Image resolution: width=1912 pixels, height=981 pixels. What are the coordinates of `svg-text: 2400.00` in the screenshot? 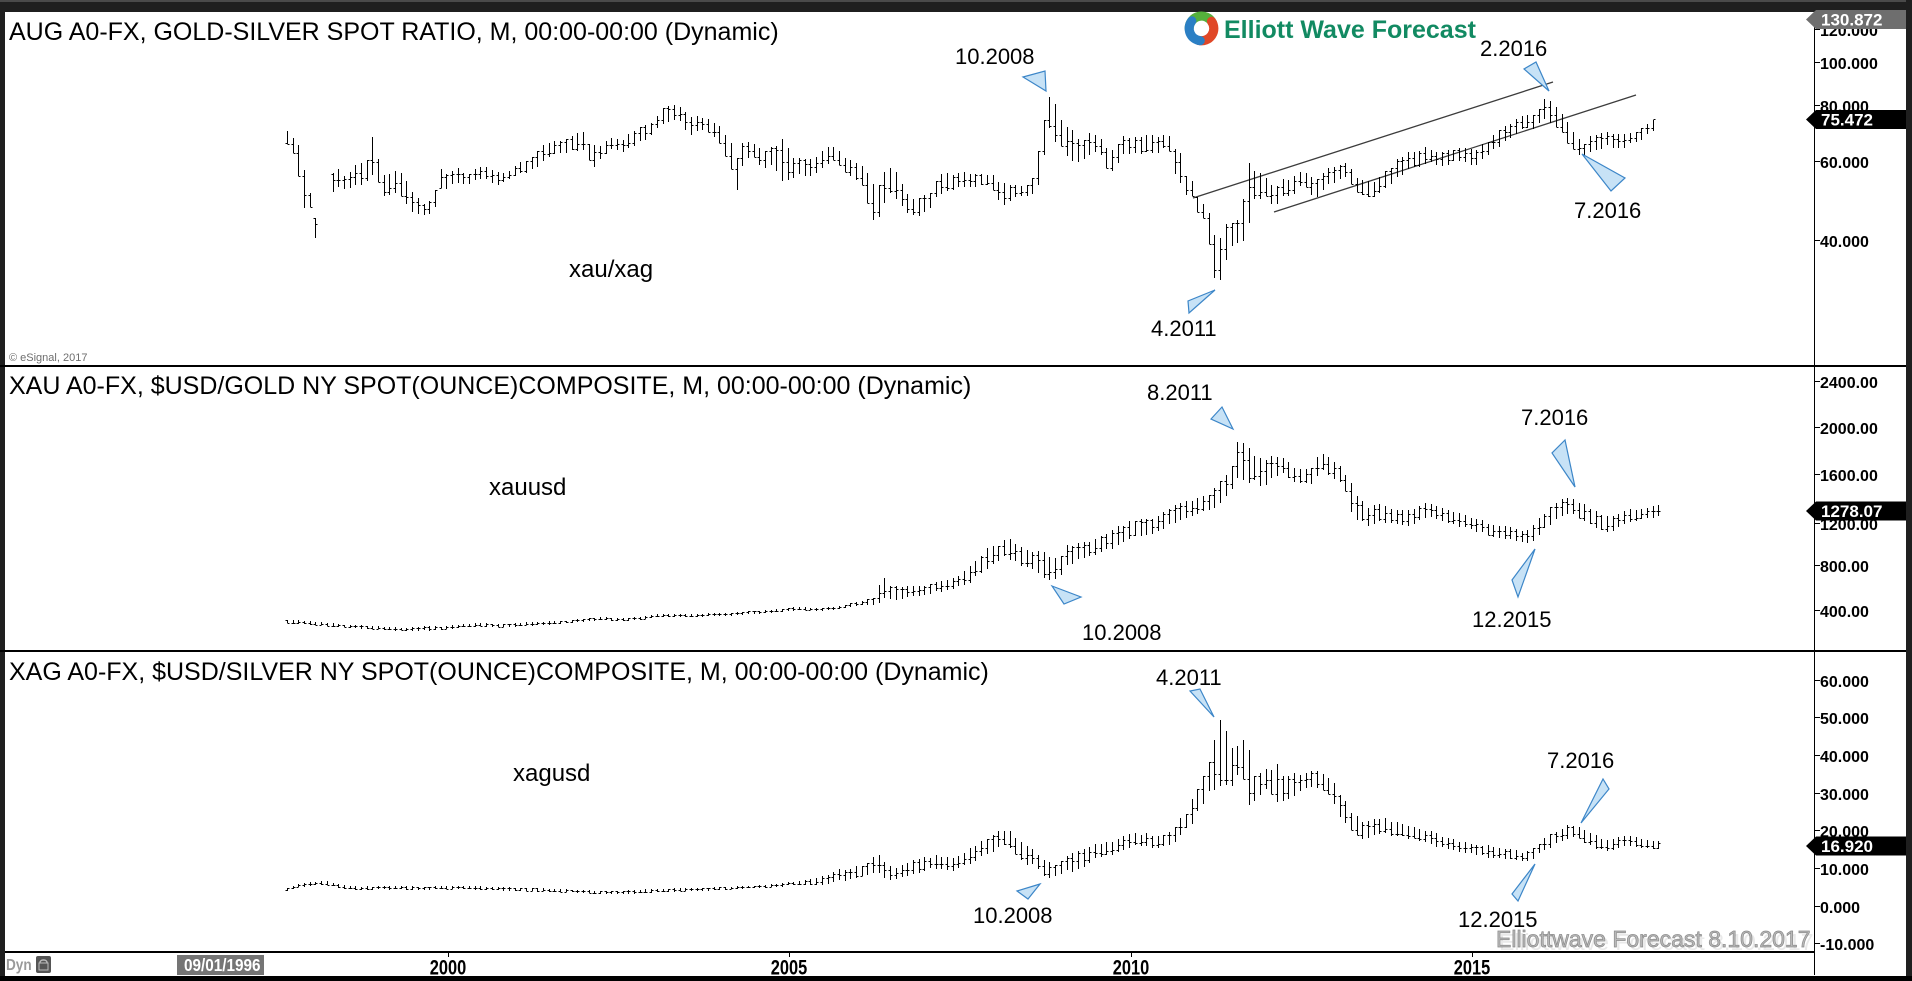 It's located at (1849, 383).